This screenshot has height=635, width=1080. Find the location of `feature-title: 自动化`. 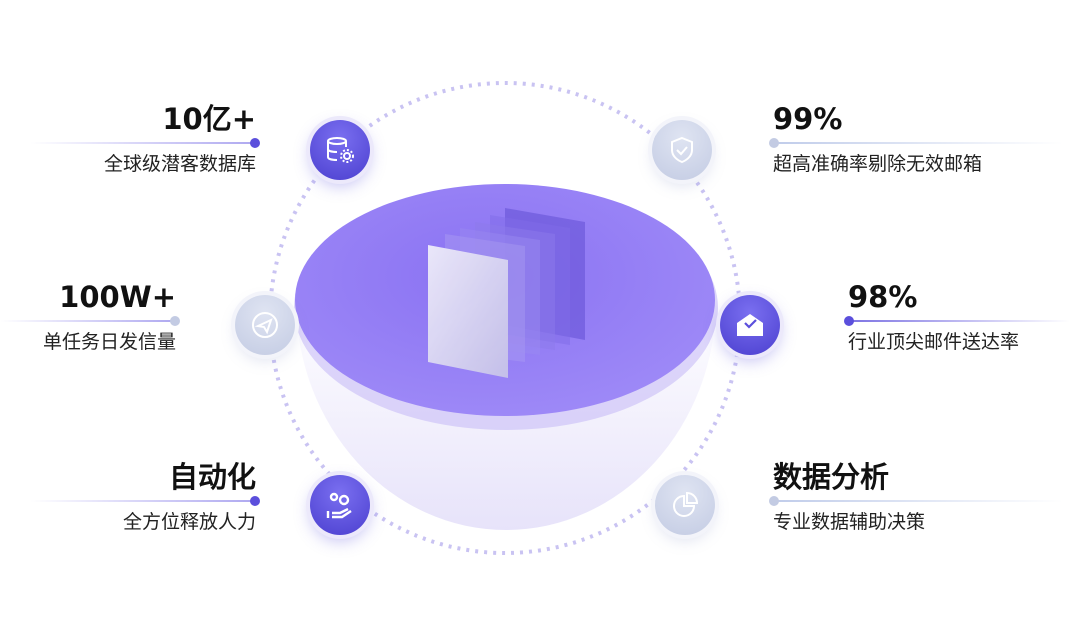

feature-title: 自动化 is located at coordinates (212, 477).